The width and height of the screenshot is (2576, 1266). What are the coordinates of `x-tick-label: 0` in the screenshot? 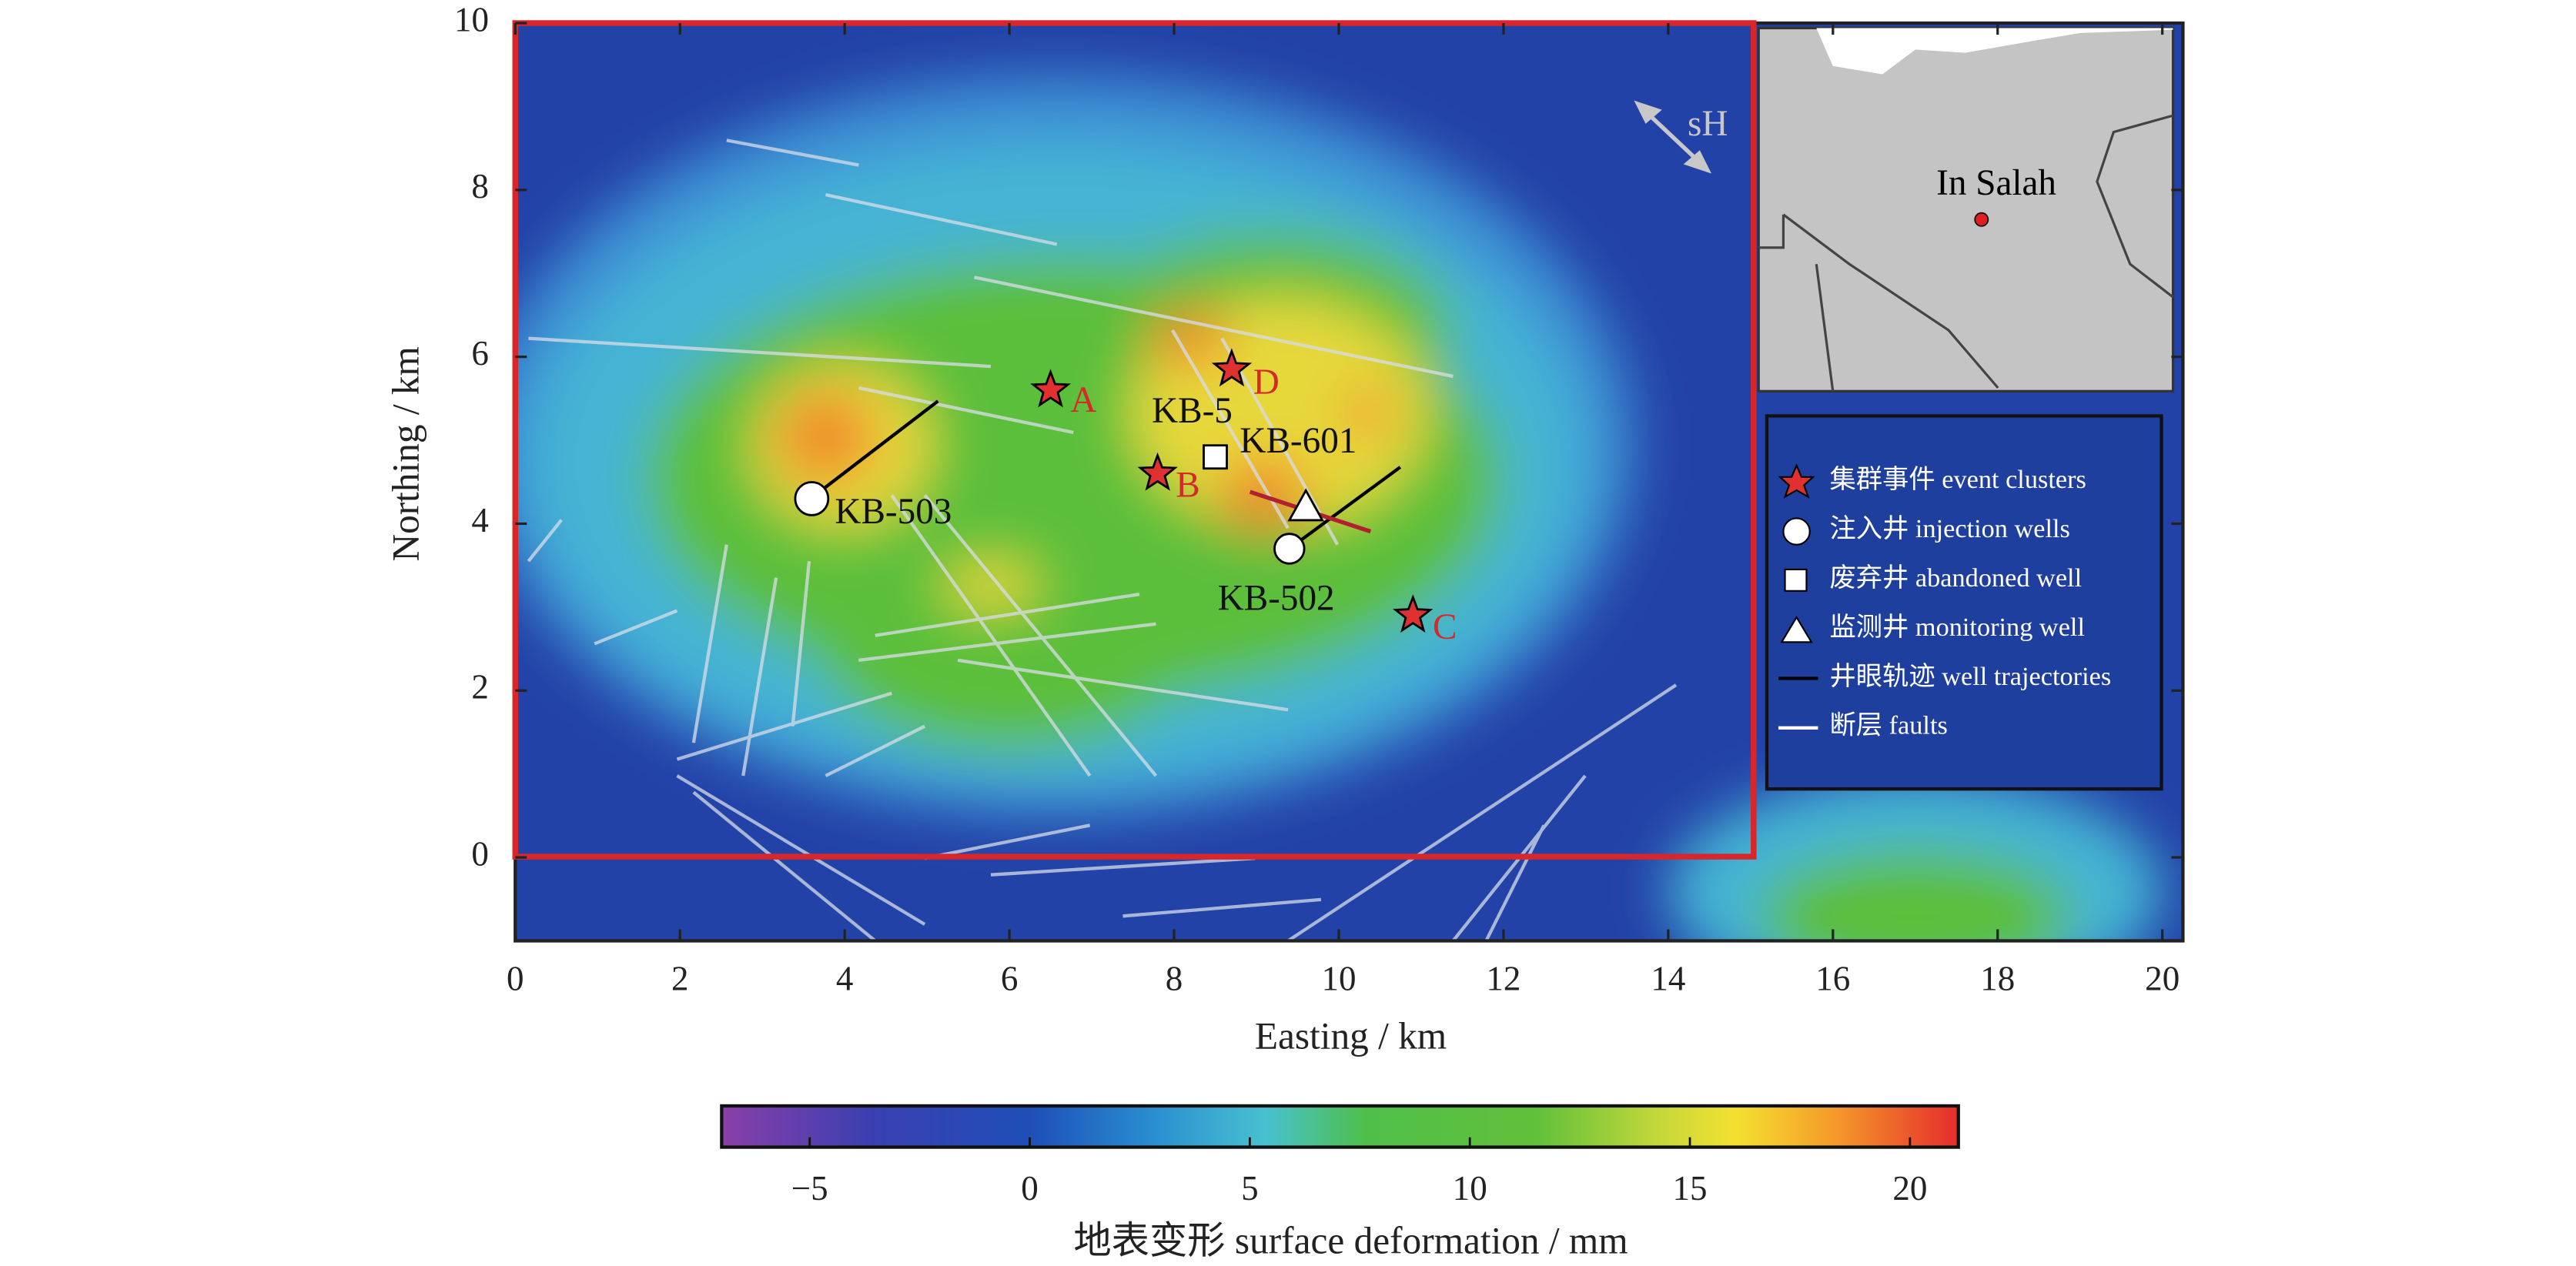 It's located at (515, 978).